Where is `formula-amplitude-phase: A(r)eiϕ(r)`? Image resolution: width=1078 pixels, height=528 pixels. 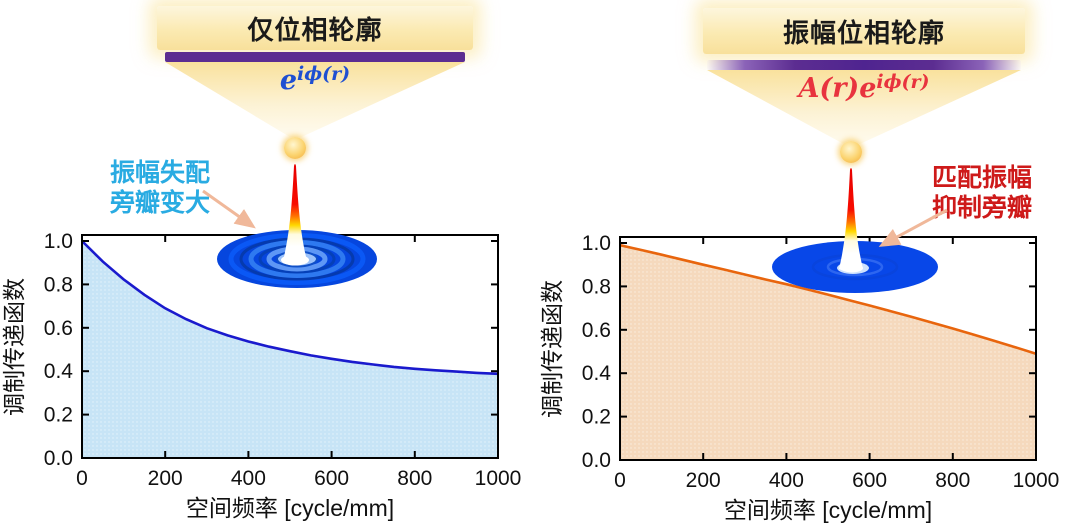
formula-amplitude-phase: A(r)eiϕ(r) is located at coordinates (864, 88).